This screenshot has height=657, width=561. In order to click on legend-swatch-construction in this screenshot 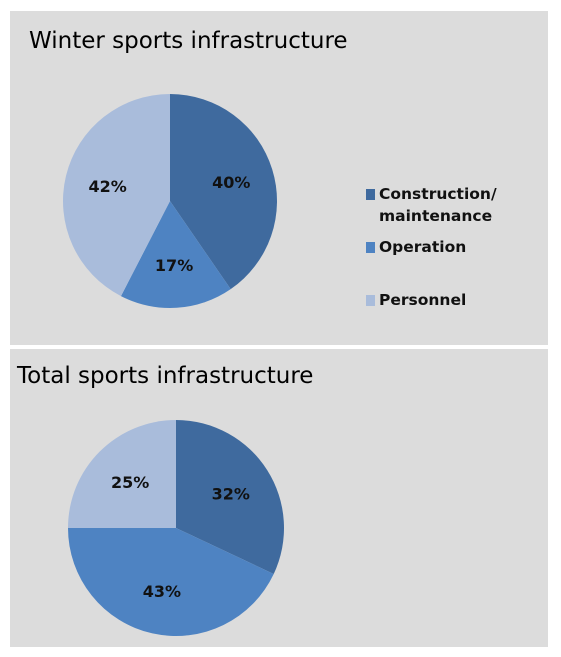, I will do `click(370, 194)`.